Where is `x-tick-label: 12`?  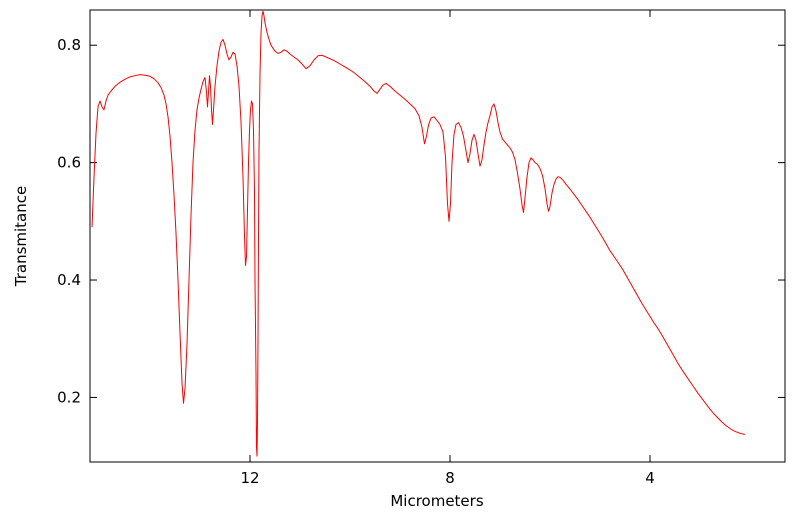 x-tick-label: 12 is located at coordinates (249, 478).